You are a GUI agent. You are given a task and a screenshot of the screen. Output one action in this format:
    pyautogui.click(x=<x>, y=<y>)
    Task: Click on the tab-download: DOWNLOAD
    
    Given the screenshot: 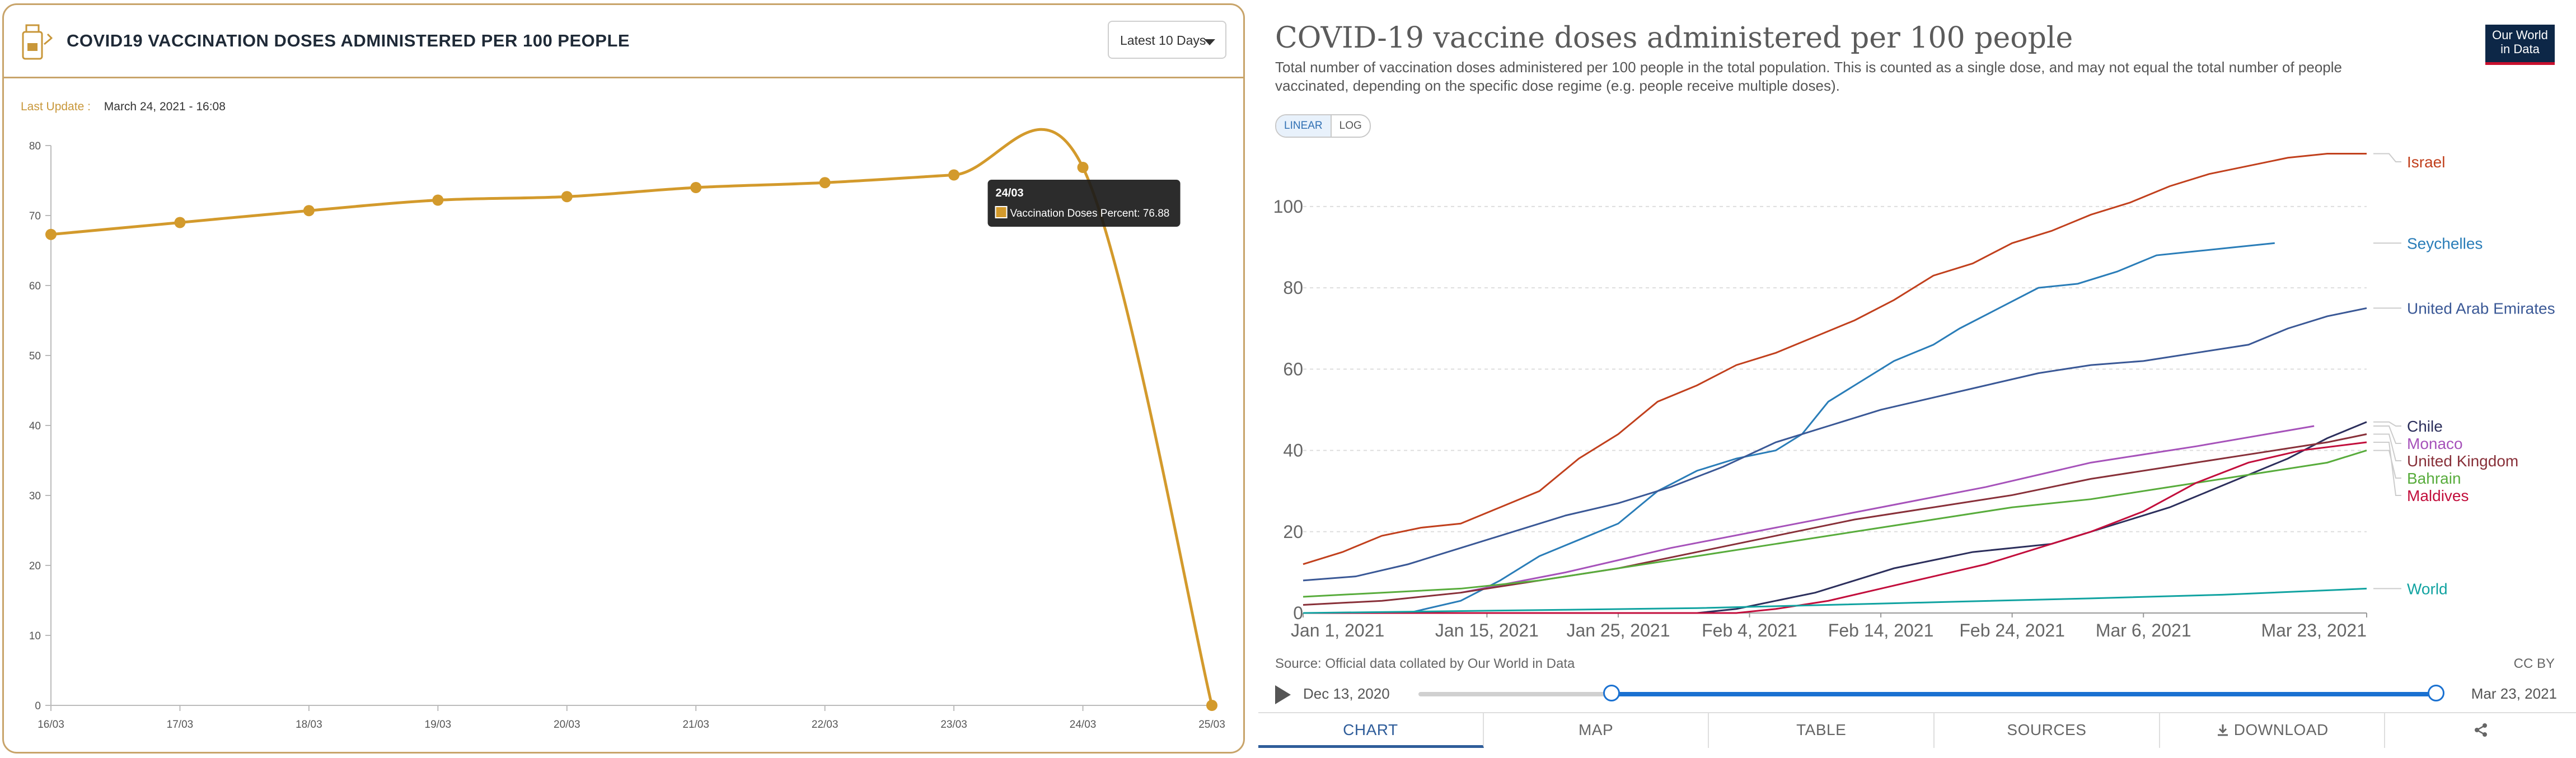 What is the action you would take?
    pyautogui.click(x=2273, y=730)
    